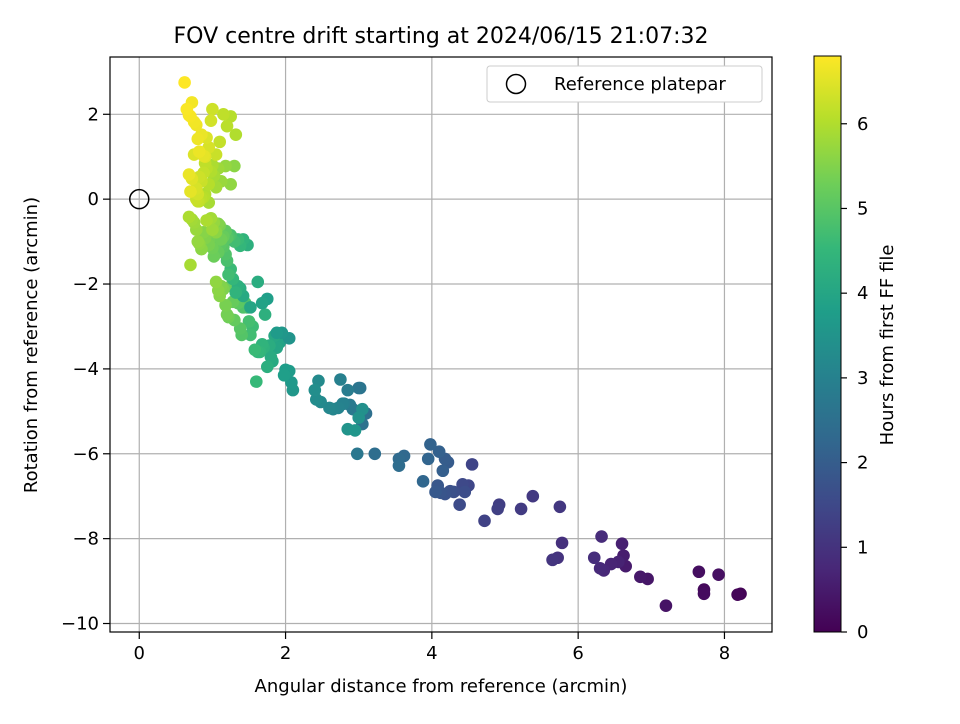 This screenshot has height=724, width=960. I want to click on legend-label: Reference platepar, so click(640, 84).